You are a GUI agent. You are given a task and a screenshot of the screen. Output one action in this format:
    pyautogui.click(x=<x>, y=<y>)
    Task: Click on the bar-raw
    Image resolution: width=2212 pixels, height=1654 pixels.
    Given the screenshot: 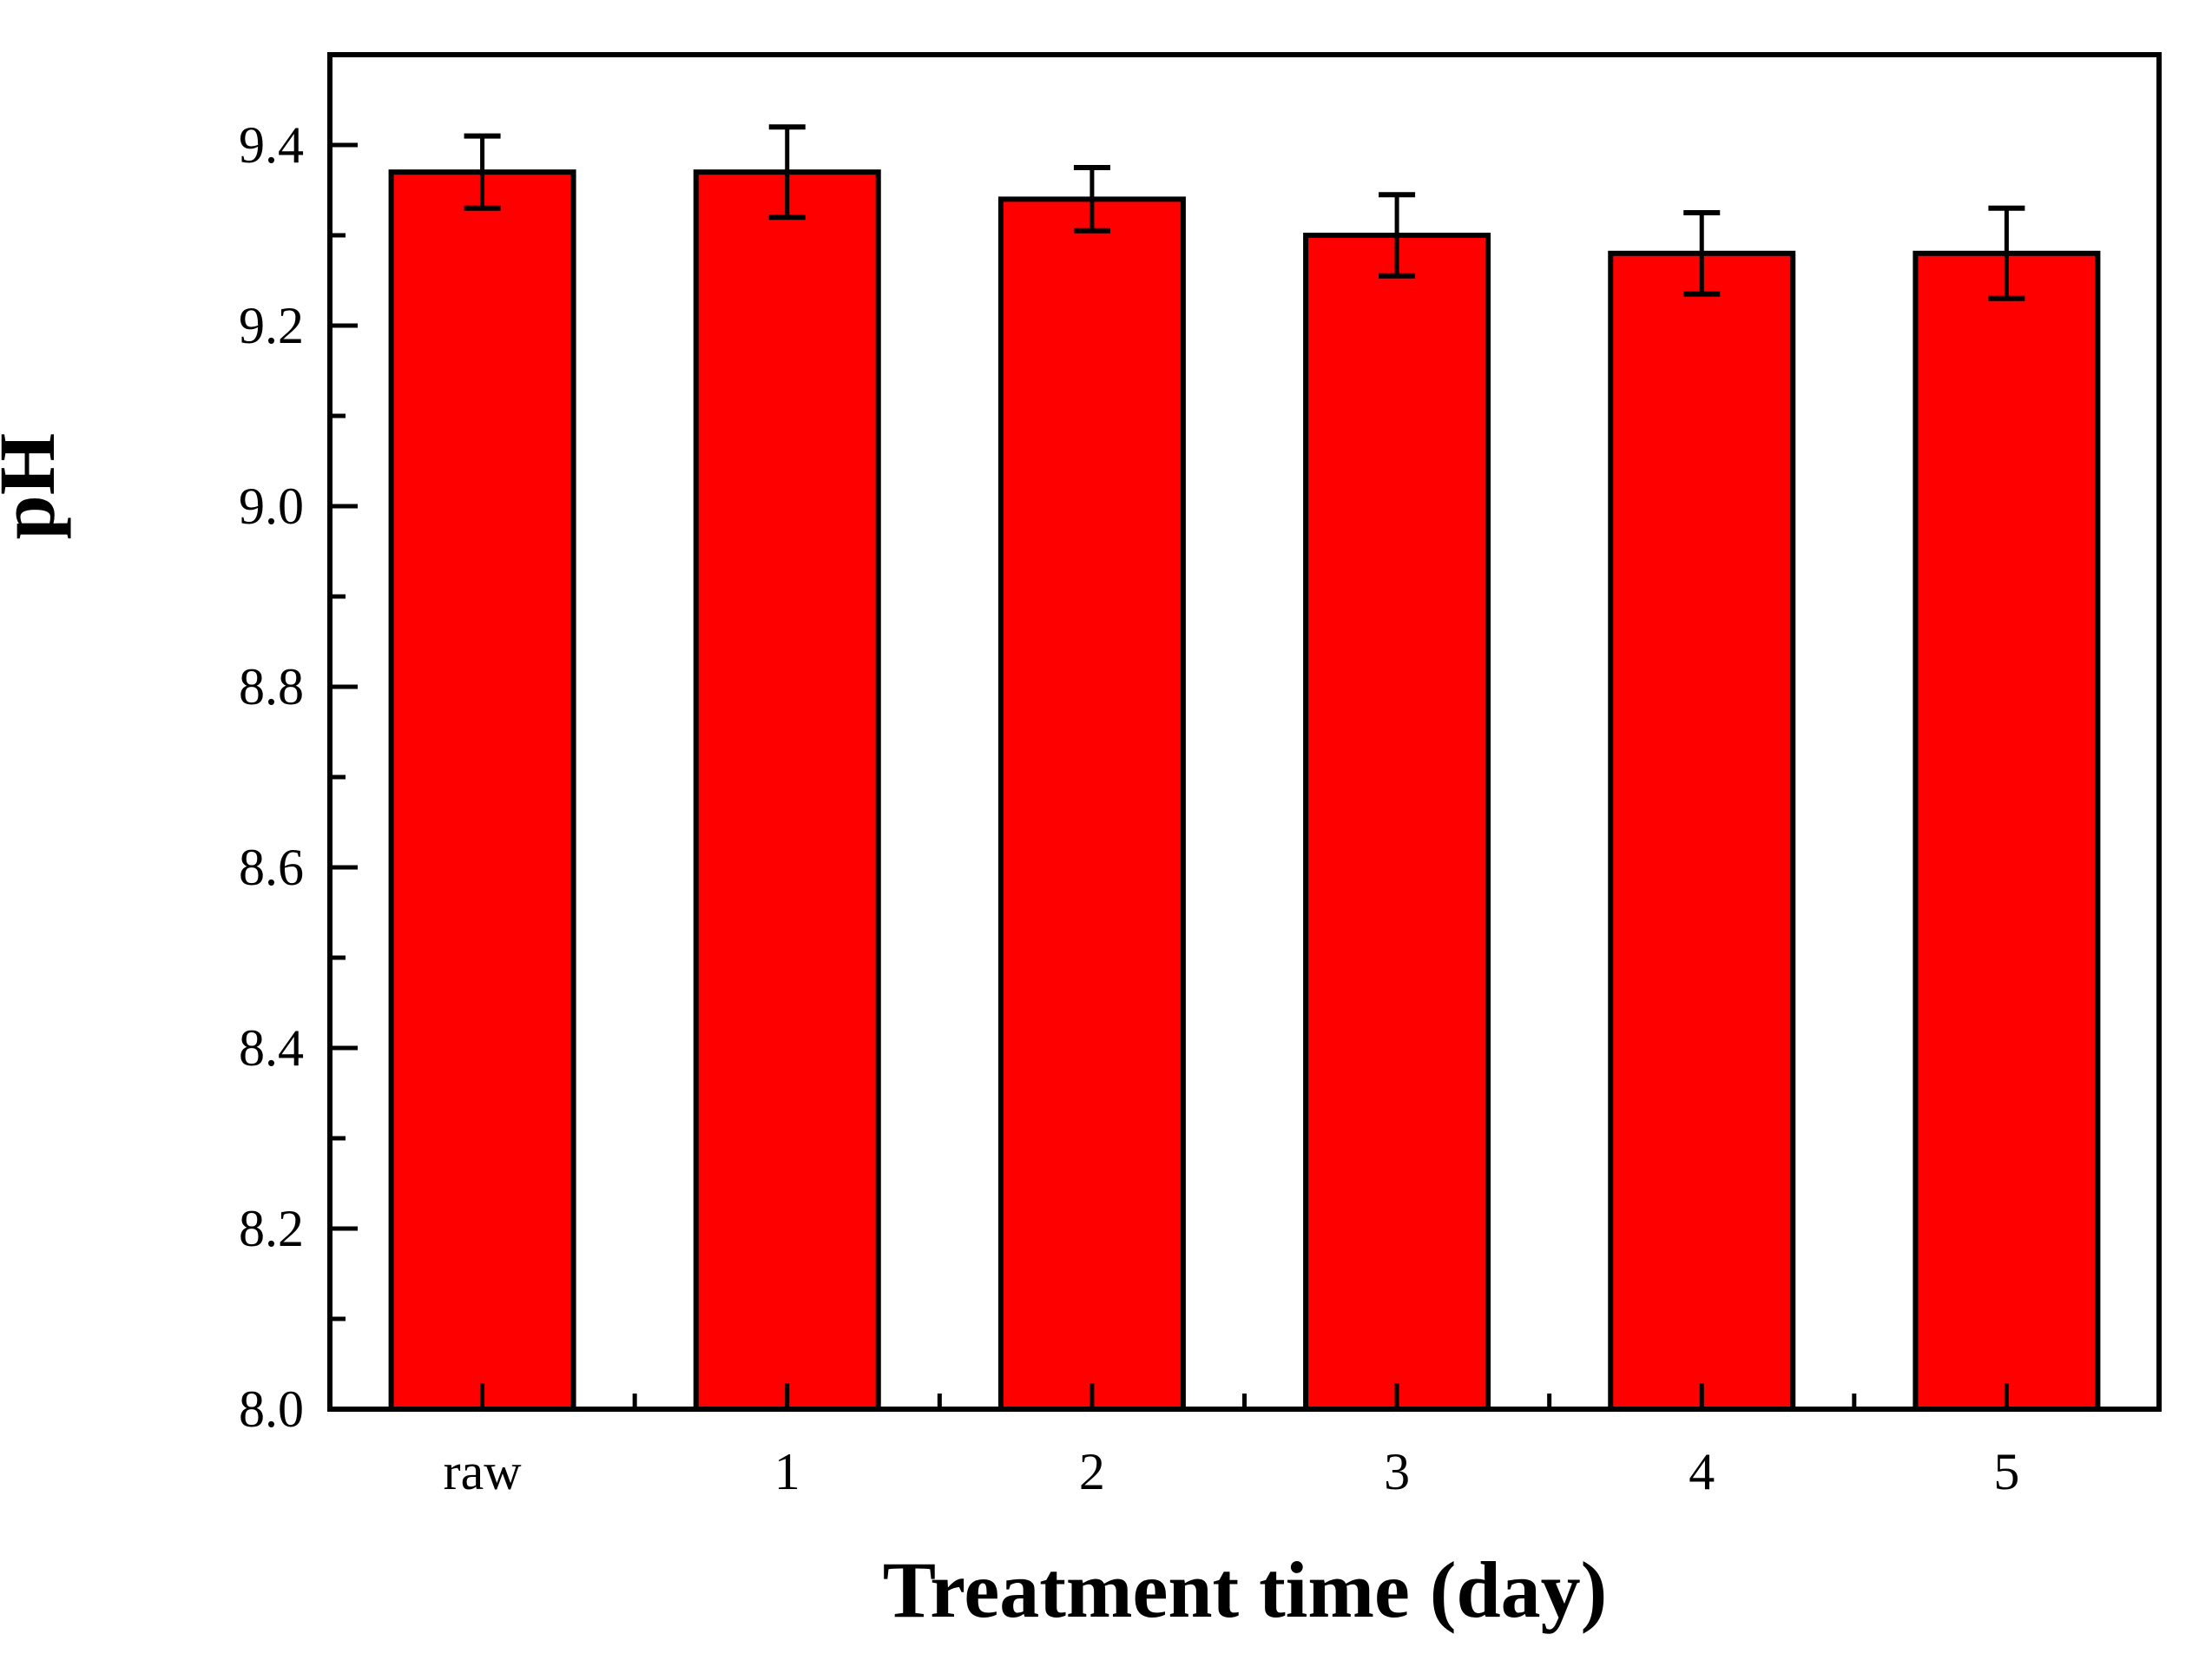 What is the action you would take?
    pyautogui.click(x=482, y=791)
    